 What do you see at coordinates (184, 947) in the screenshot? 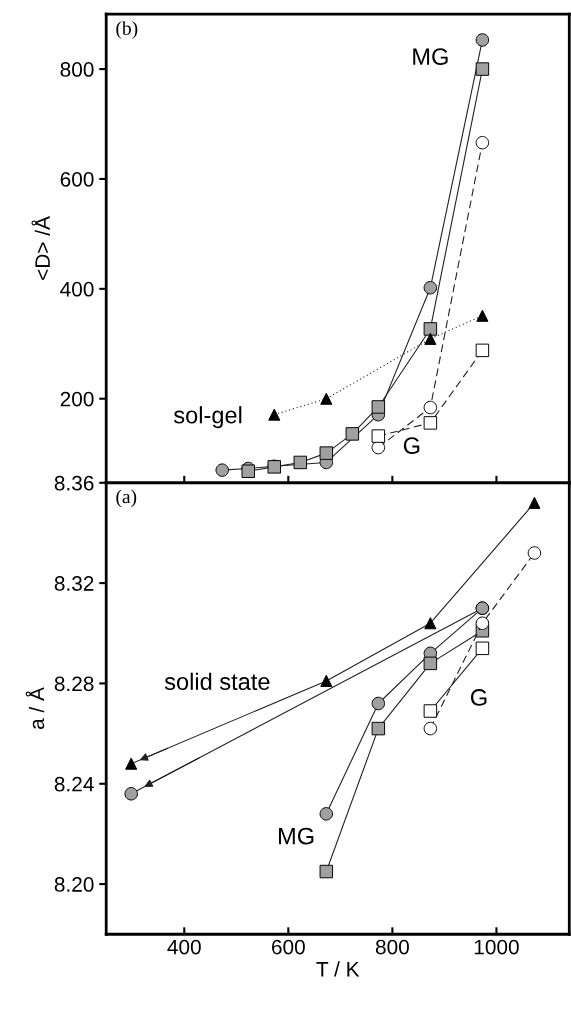
I see `x-tick-label: 400` at bounding box center [184, 947].